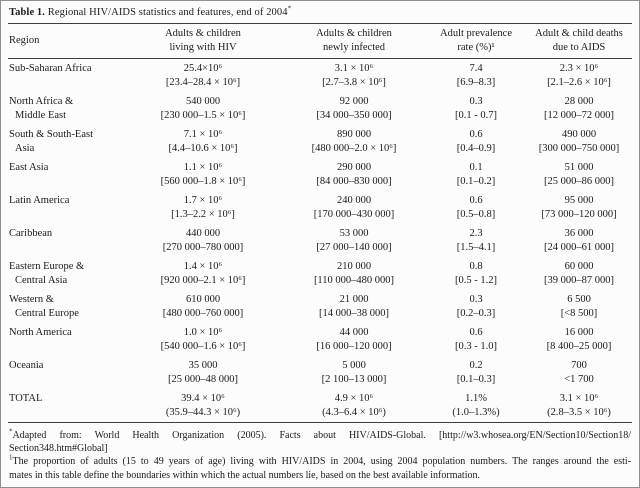  Describe the element at coordinates (11, 458) in the screenshot. I see `footnote-marker: 1` at that location.